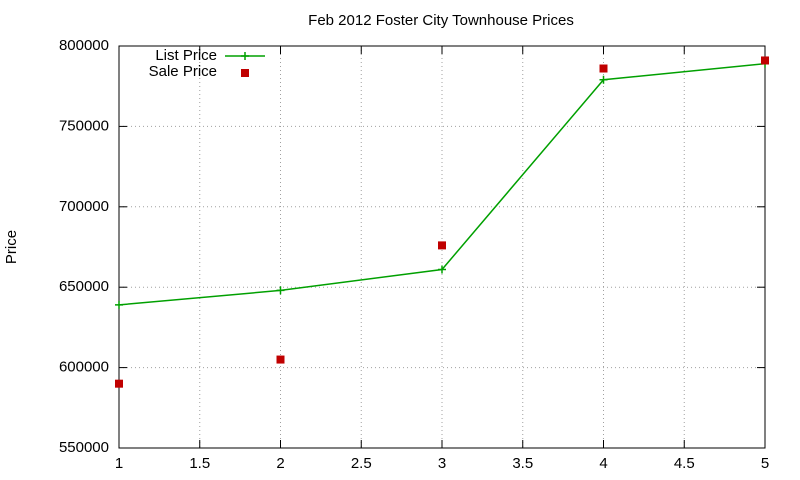 This screenshot has height=480, width=800. Describe the element at coordinates (84, 125) in the screenshot. I see `y-tick-label: 750000` at that location.